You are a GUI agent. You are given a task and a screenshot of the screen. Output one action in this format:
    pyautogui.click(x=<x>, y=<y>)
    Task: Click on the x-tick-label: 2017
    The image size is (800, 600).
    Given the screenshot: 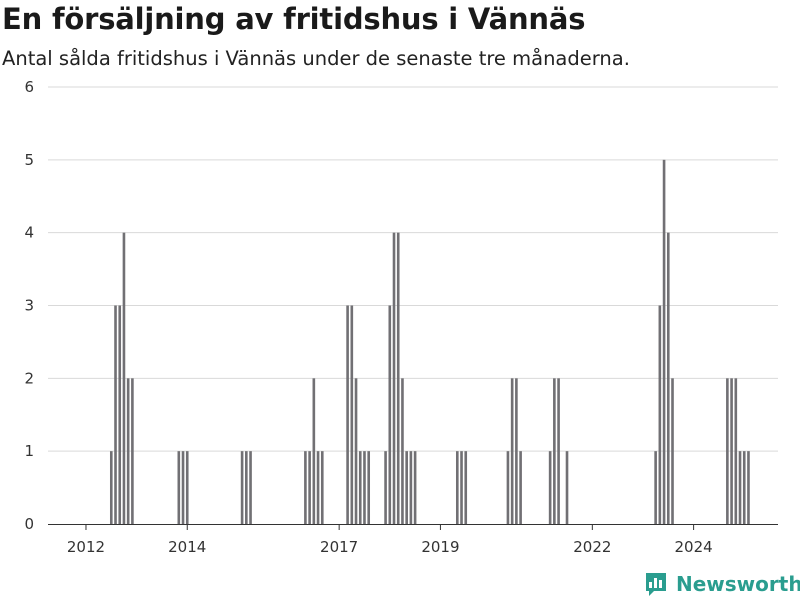 What is the action you would take?
    pyautogui.click(x=339, y=547)
    